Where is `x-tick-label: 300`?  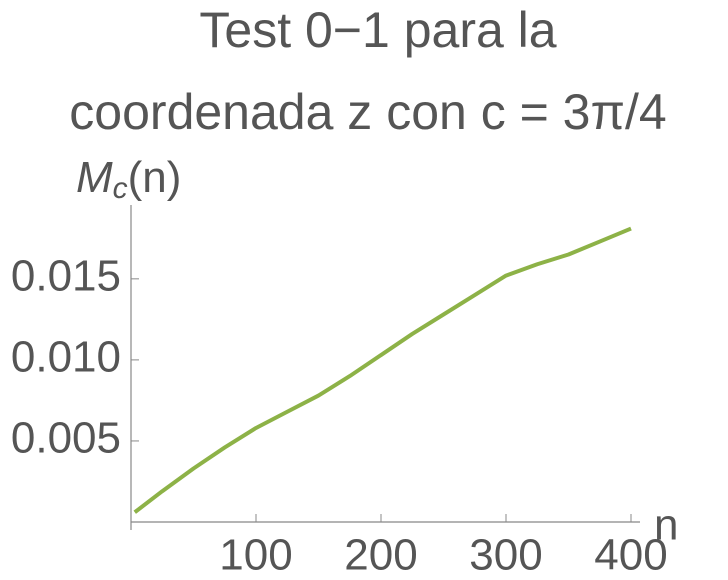 x-tick-label: 300 is located at coordinates (505, 555).